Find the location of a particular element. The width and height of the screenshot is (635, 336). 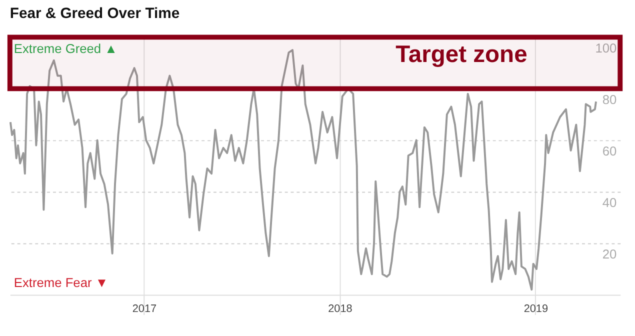

y-tick-label: 100 is located at coordinates (606, 48).